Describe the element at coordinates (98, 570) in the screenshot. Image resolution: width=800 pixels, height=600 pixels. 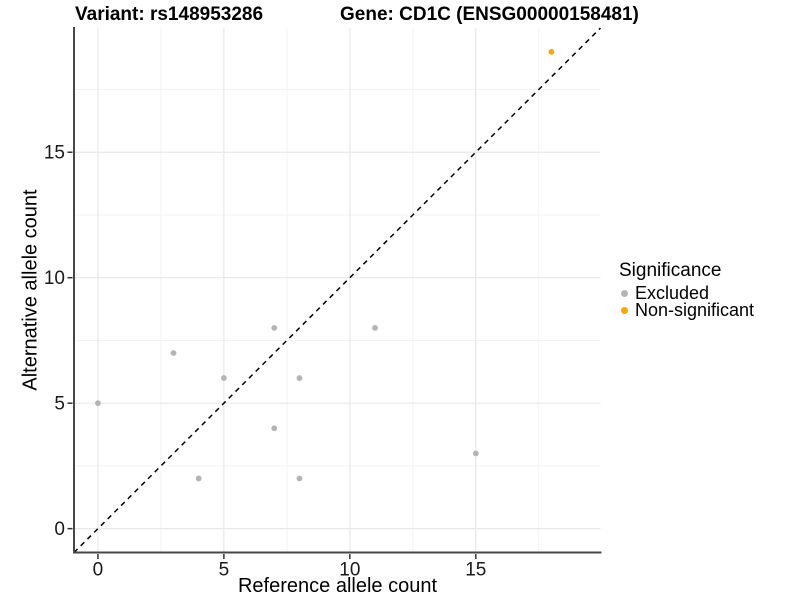
I see `x-tick-label: 0` at that location.